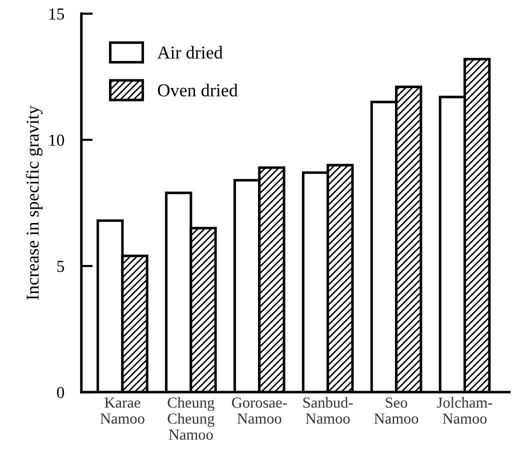 This screenshot has height=456, width=525. Describe the element at coordinates (57, 140) in the screenshot. I see `y-tick-label: 10` at that location.